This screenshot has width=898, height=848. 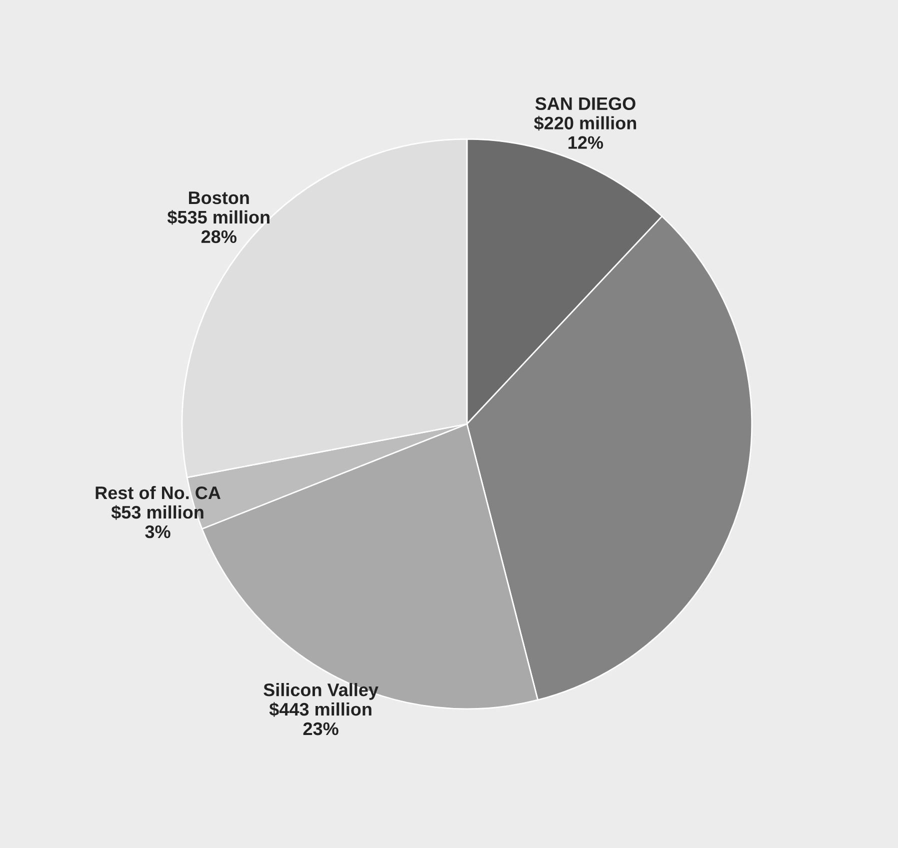 What do you see at coordinates (219, 198) in the screenshot?
I see `slice-label: Boston` at bounding box center [219, 198].